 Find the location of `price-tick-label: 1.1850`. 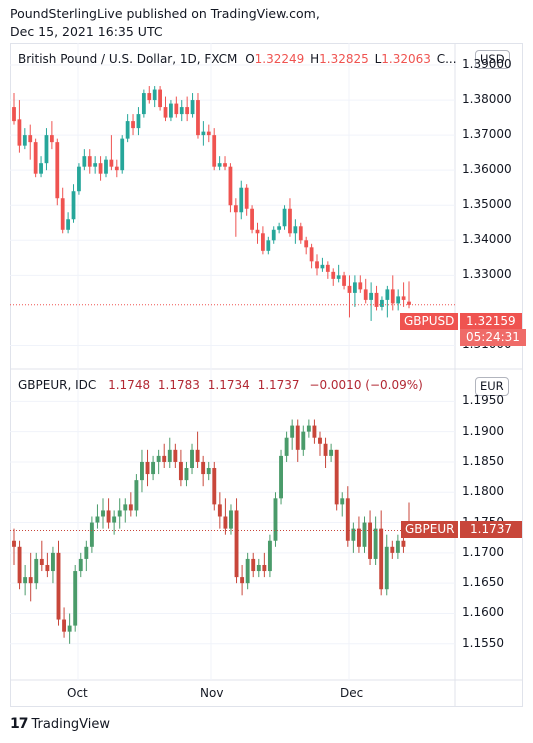

price-tick-label: 1.1850 is located at coordinates (483, 460).